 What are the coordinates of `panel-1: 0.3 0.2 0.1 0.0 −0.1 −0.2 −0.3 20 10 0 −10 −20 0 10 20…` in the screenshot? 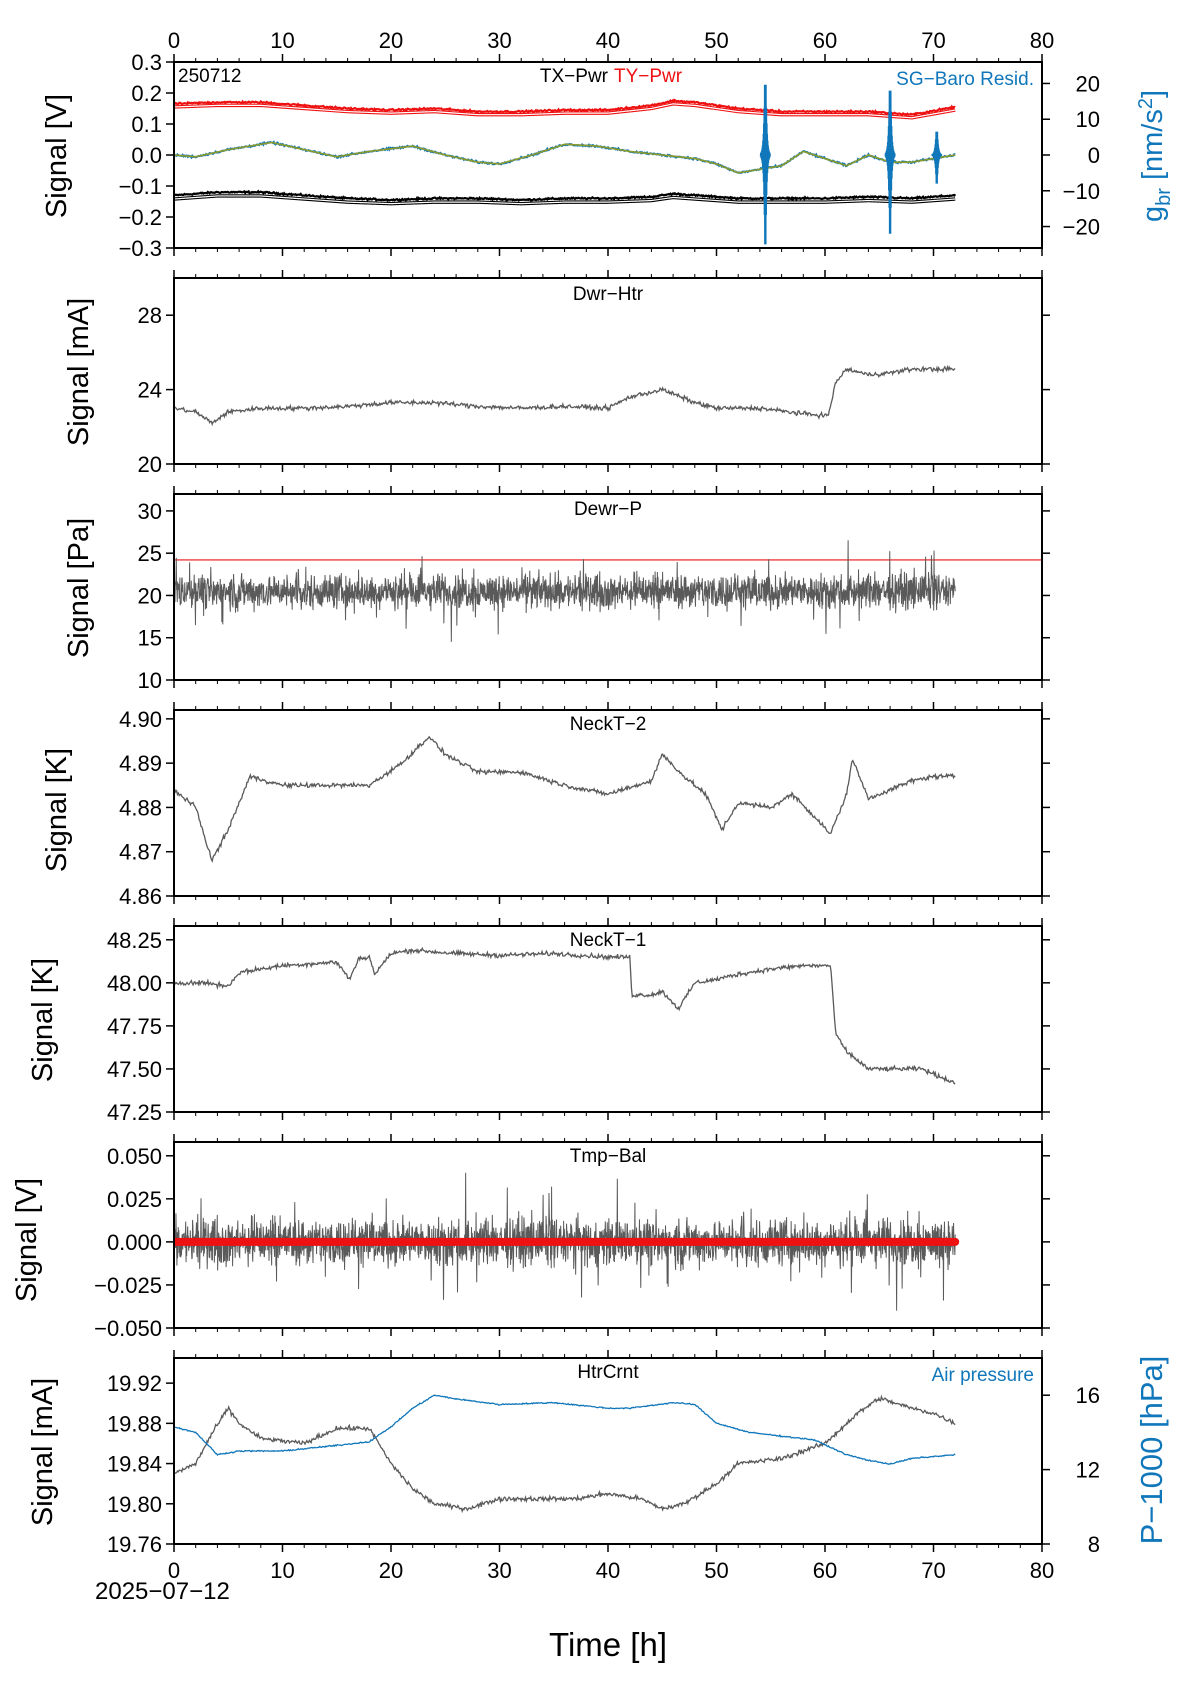 It's located at (609, 144).